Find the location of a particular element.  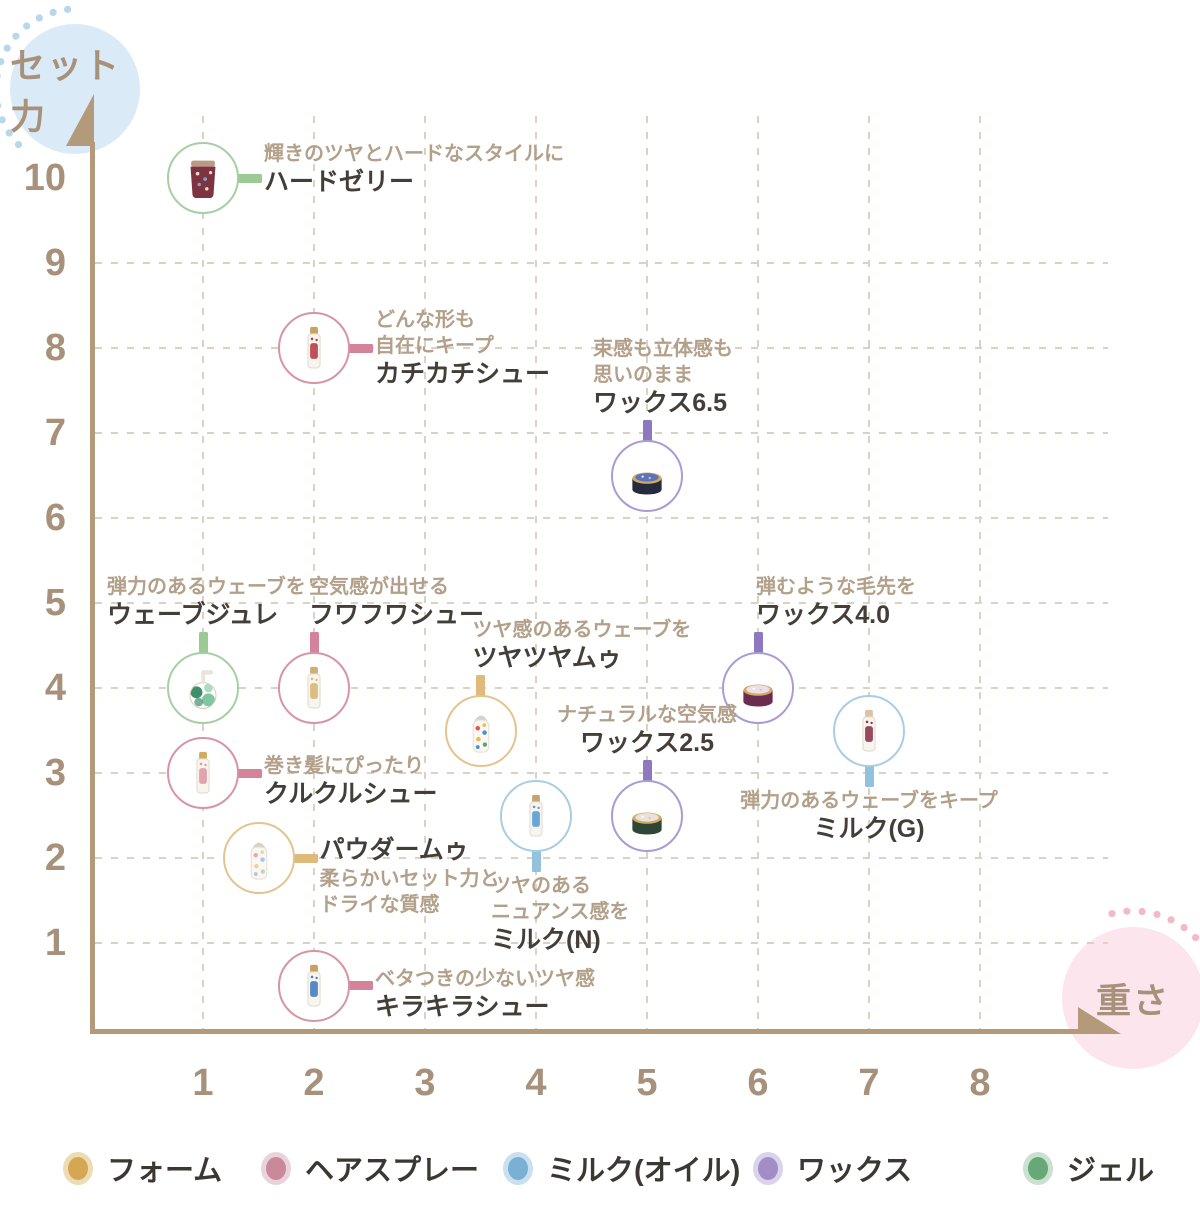

product-label-wave-jule: 弾力のあるウェーブを ウェーブジュレ is located at coordinates (206, 602).